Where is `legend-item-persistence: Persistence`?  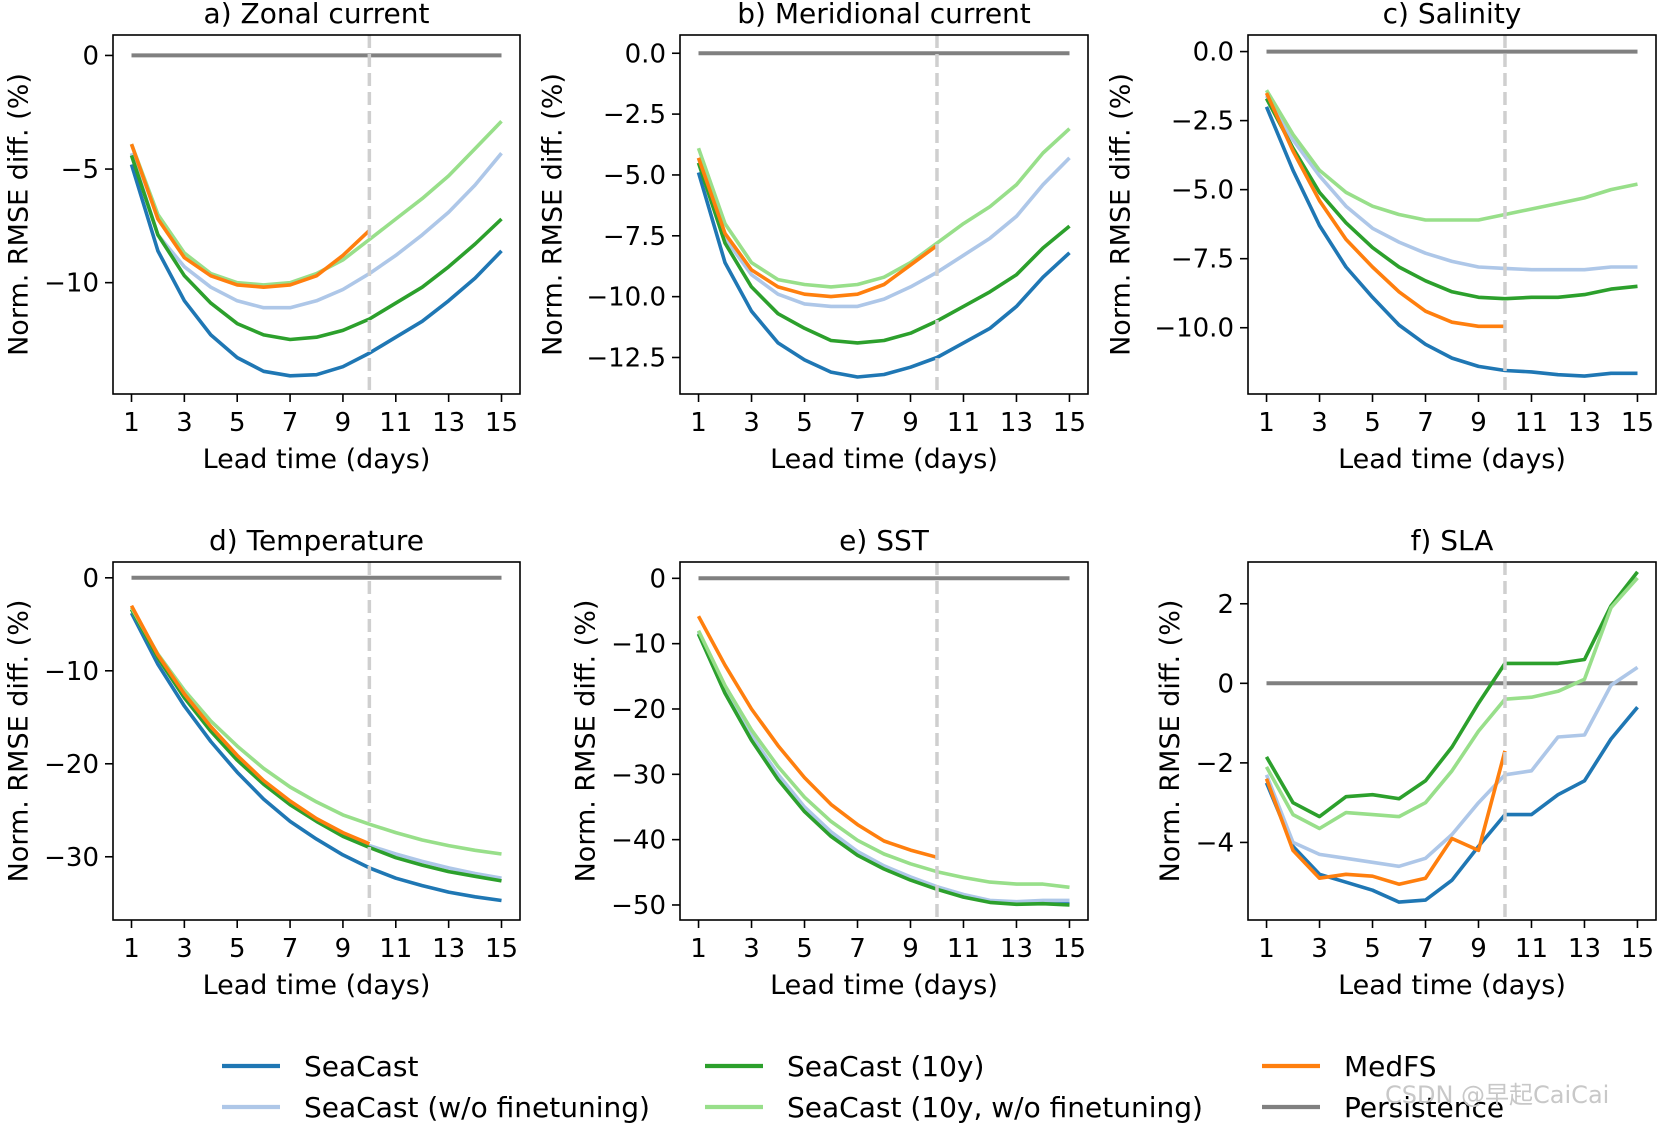 legend-item-persistence: Persistence is located at coordinates (1383, 1107).